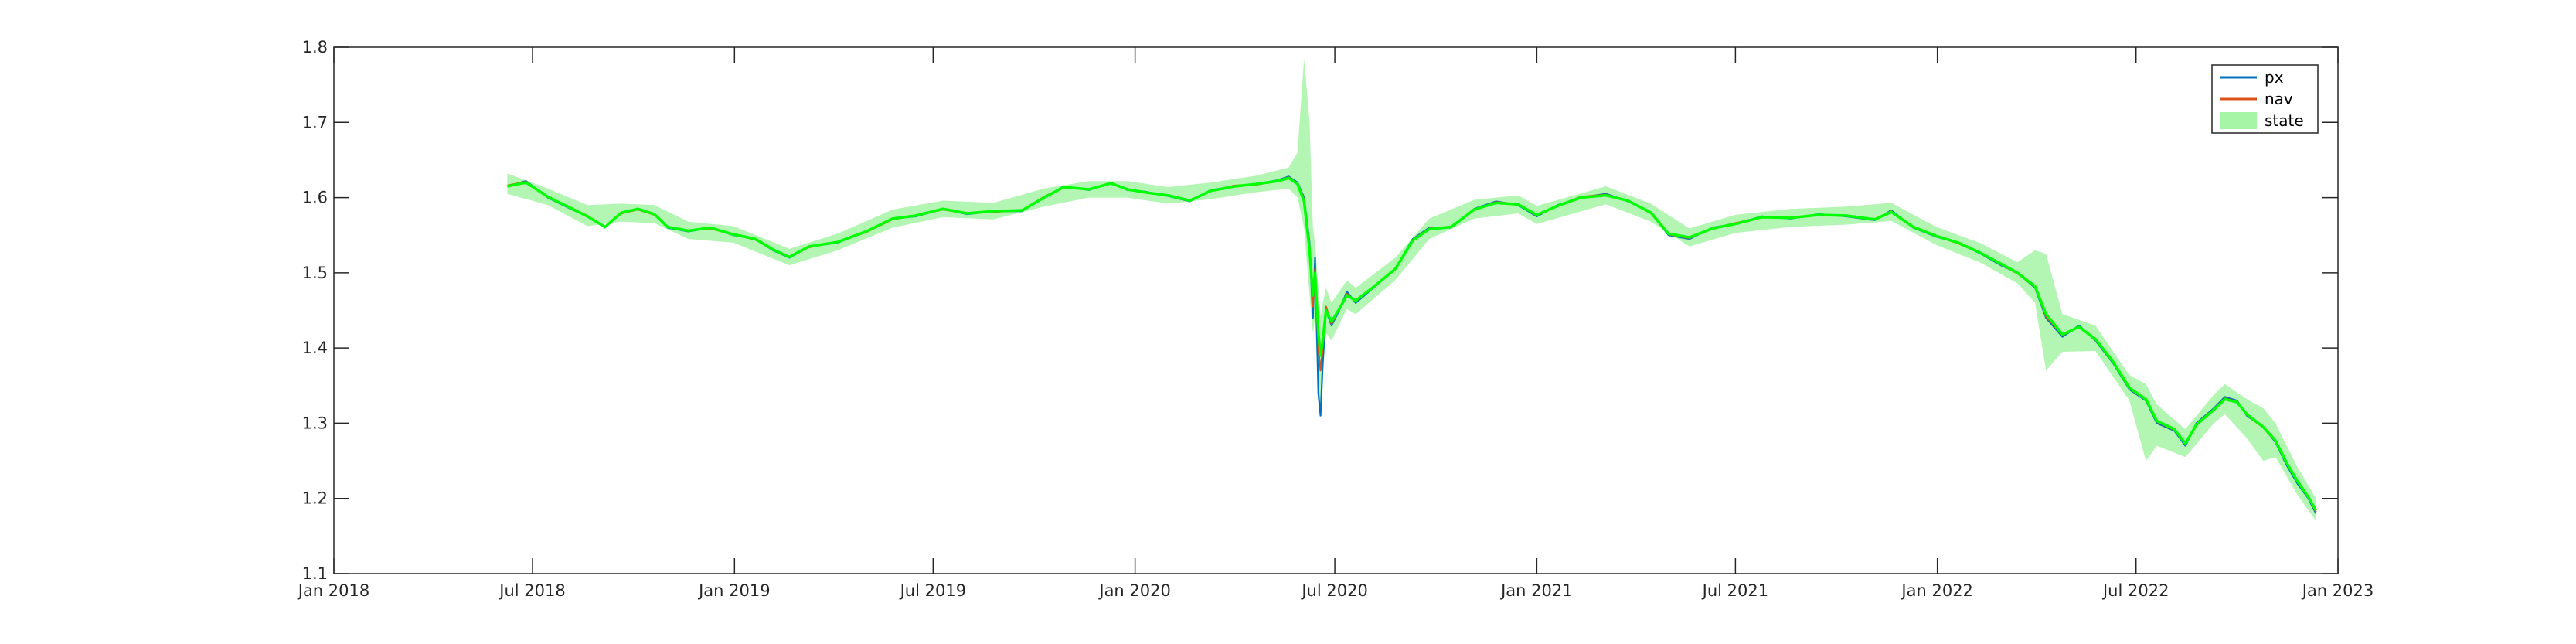 This screenshot has width=2576, height=644. I want to click on y-tick-label: 1.5, so click(315, 273).